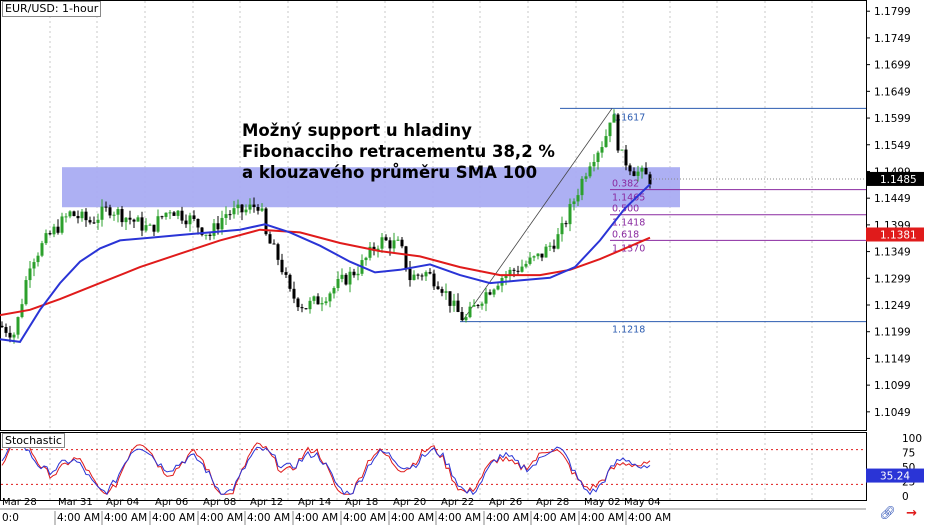 This screenshot has height=525, width=925. I want to click on date-label: Apr 20, so click(409, 502).